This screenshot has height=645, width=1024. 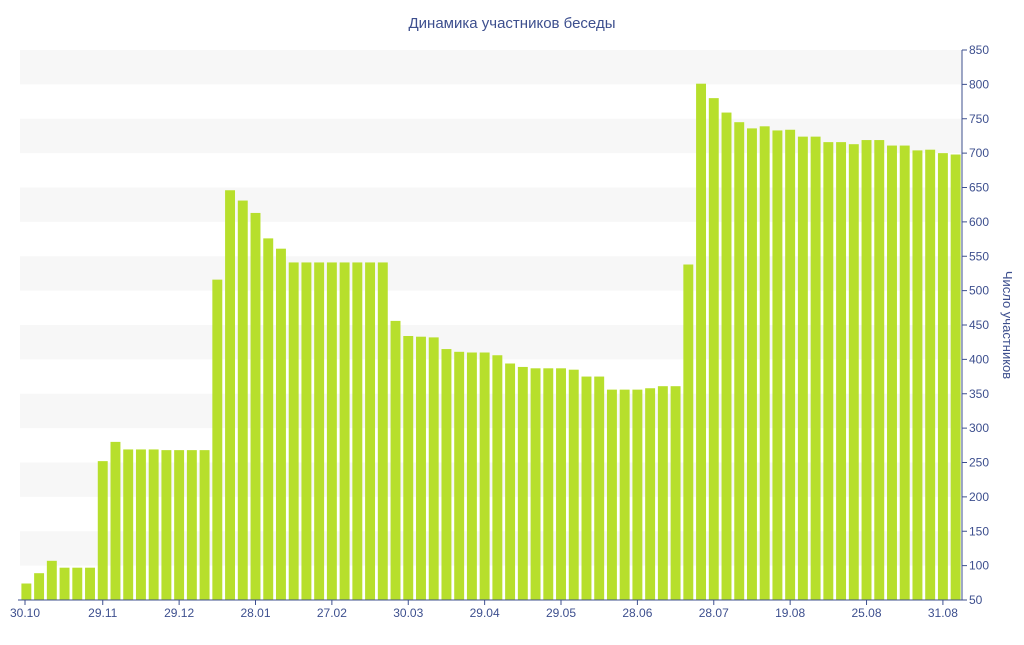 What do you see at coordinates (979, 84) in the screenshot?
I see `y-tick-label: 800` at bounding box center [979, 84].